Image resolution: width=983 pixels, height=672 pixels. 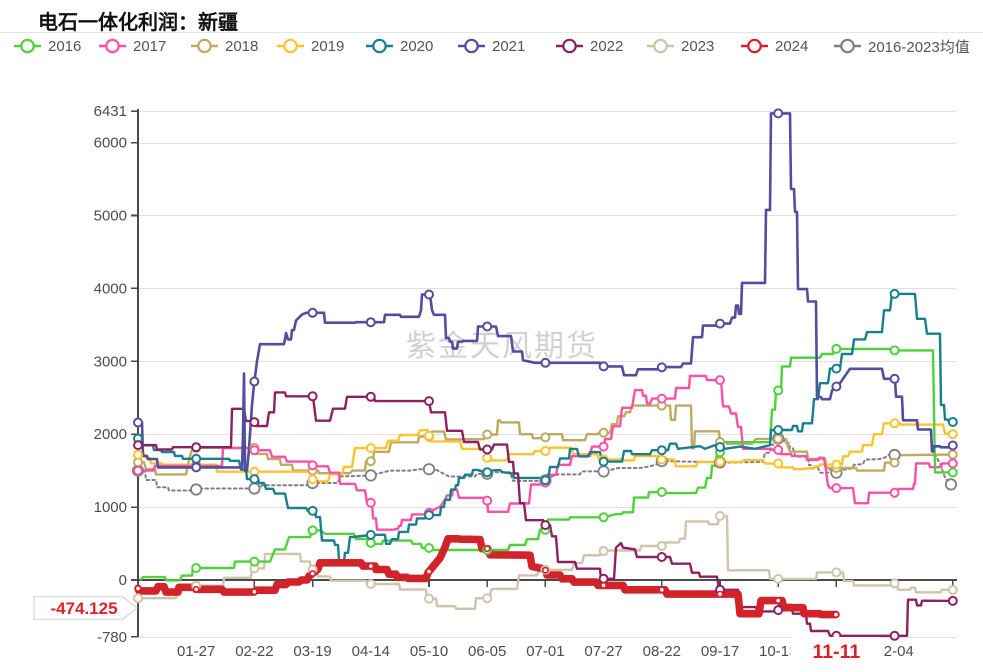 I want to click on svg-text: 07-27, so click(x=603, y=651).